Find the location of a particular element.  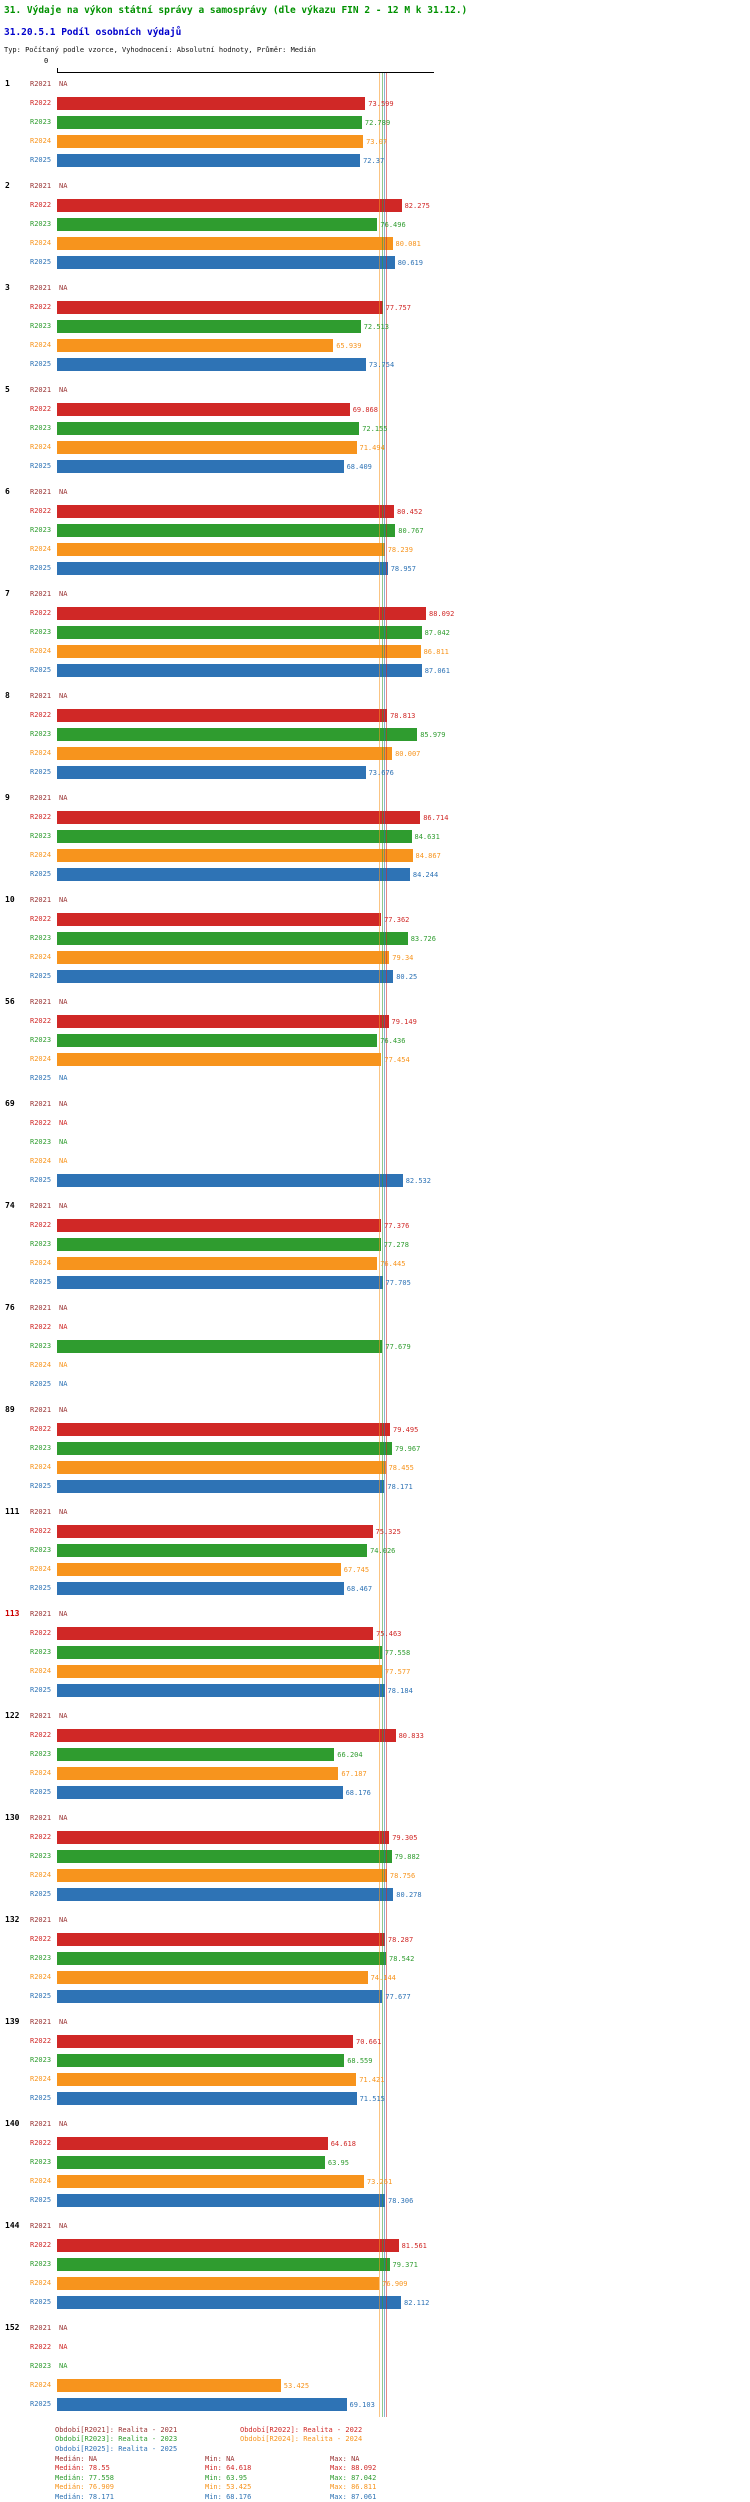

bar-row-89-R2023: R2023 79.967 is located at coordinates (375, 1448).